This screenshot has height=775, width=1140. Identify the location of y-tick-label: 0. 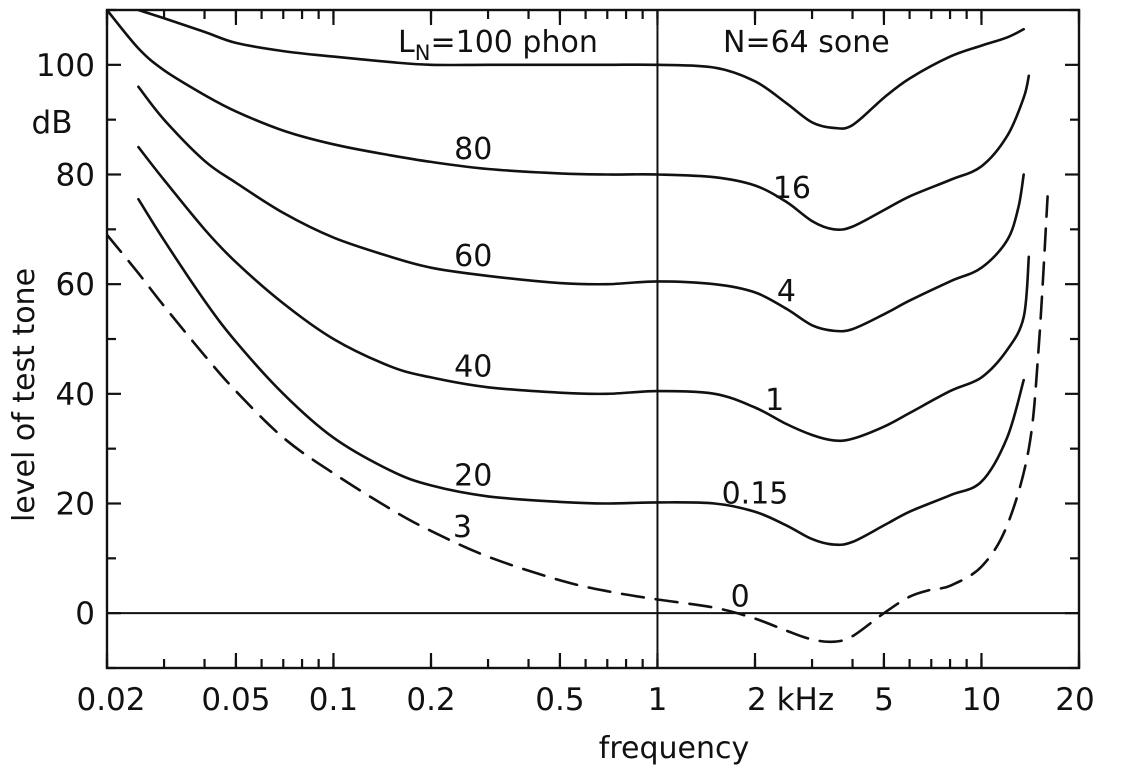
(85, 614).